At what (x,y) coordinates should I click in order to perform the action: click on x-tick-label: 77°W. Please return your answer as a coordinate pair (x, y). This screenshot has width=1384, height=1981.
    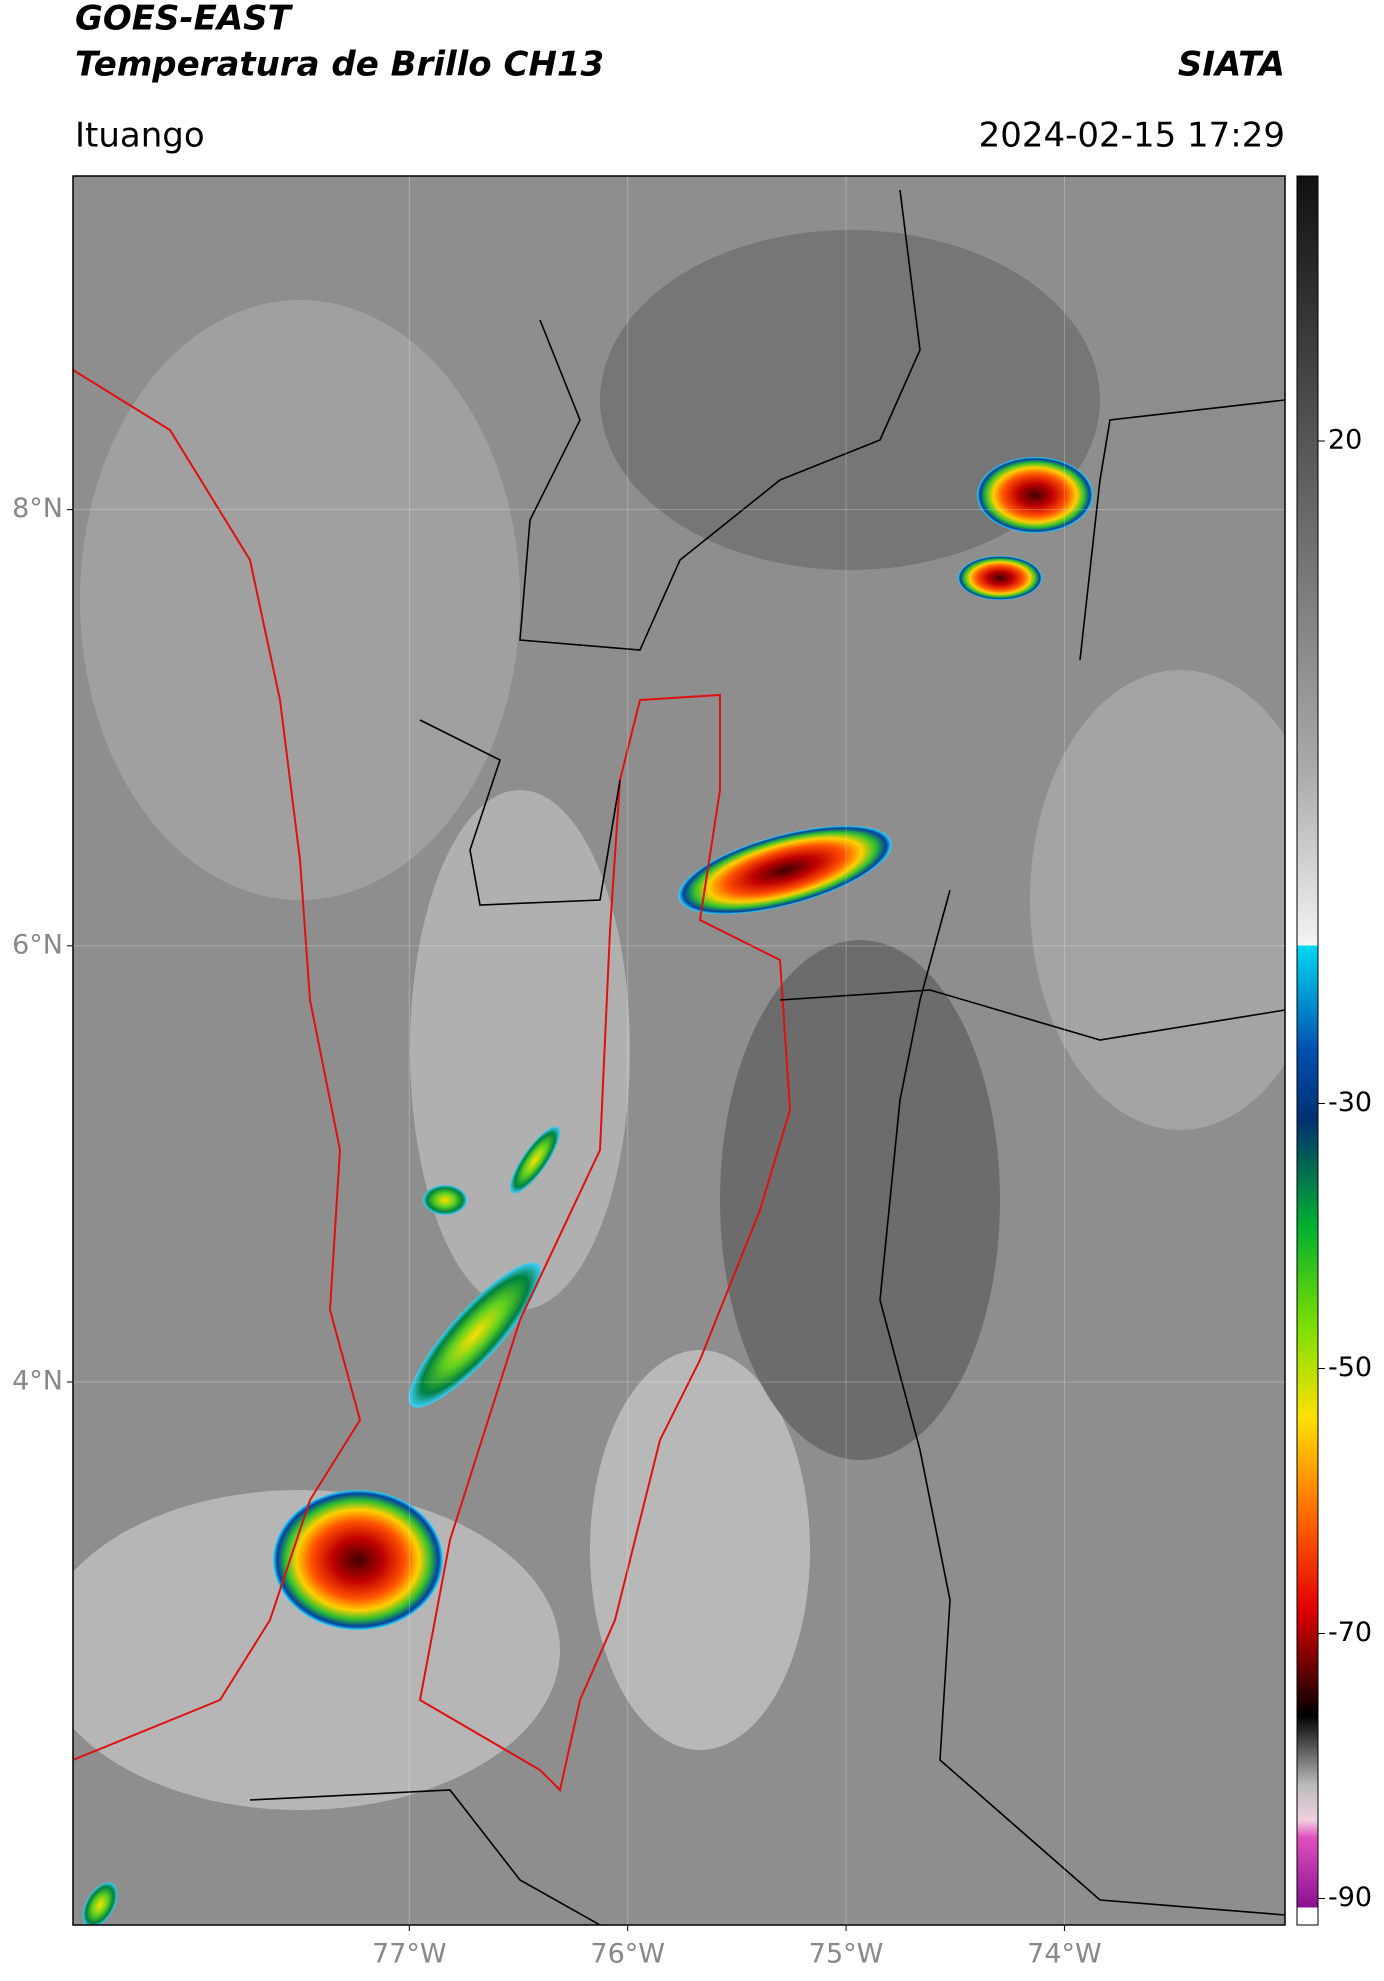
    Looking at the image, I should click on (409, 1954).